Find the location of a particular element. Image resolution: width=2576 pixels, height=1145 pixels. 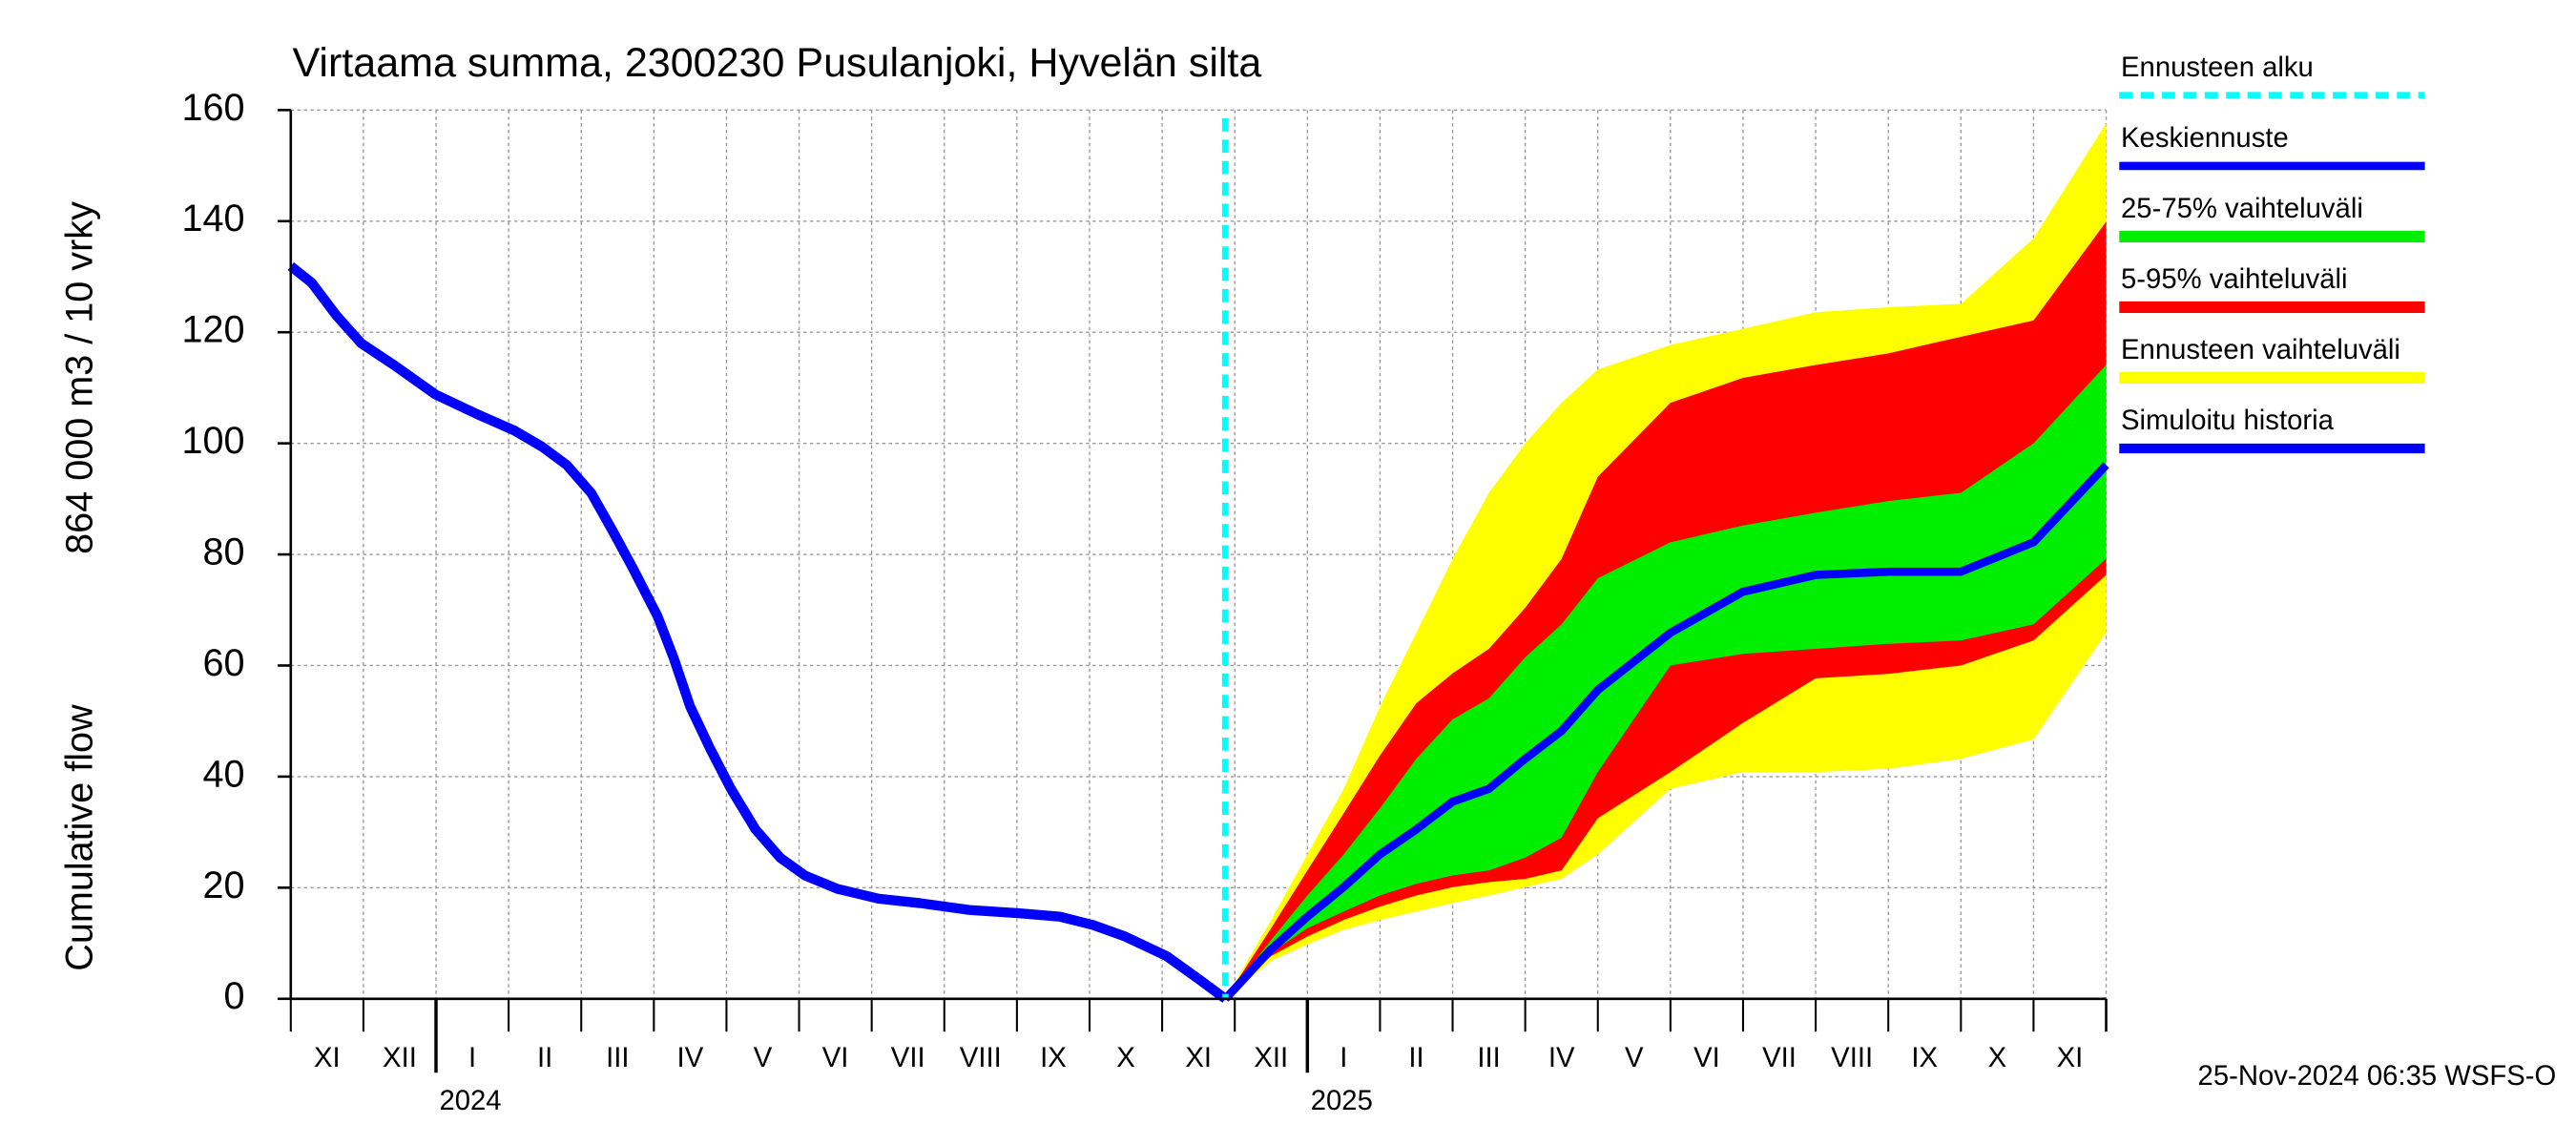

y-tick-label: 0 is located at coordinates (234, 996).